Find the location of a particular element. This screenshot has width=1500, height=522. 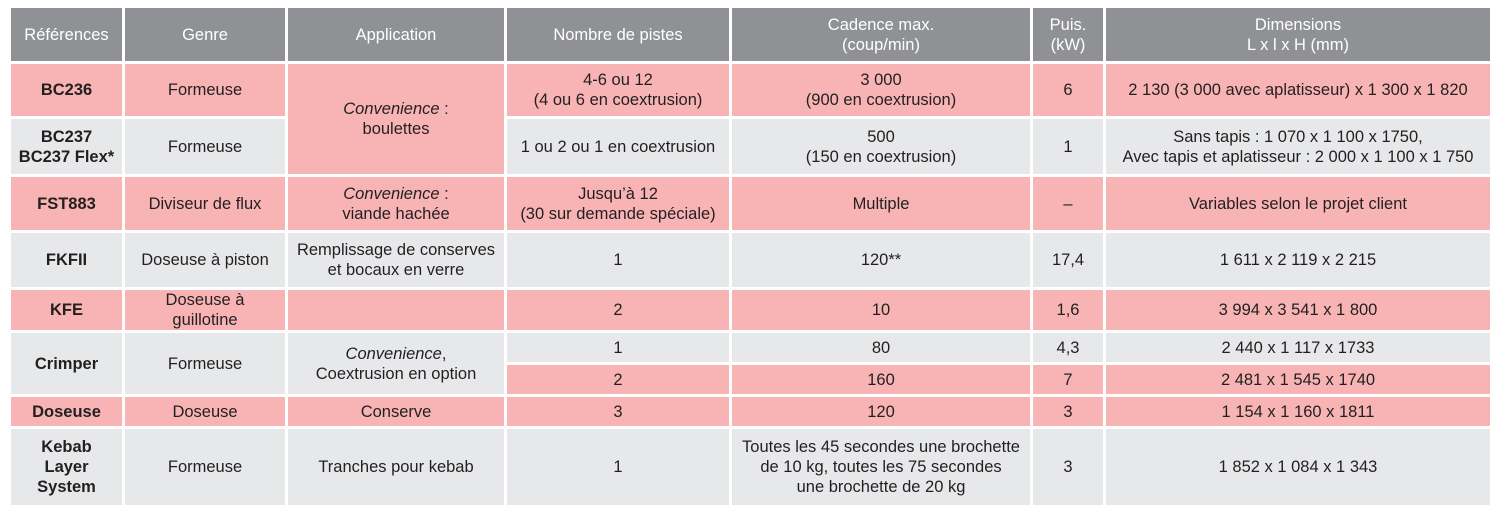

cell-genre: Doseuse is located at coordinates (205, 411).